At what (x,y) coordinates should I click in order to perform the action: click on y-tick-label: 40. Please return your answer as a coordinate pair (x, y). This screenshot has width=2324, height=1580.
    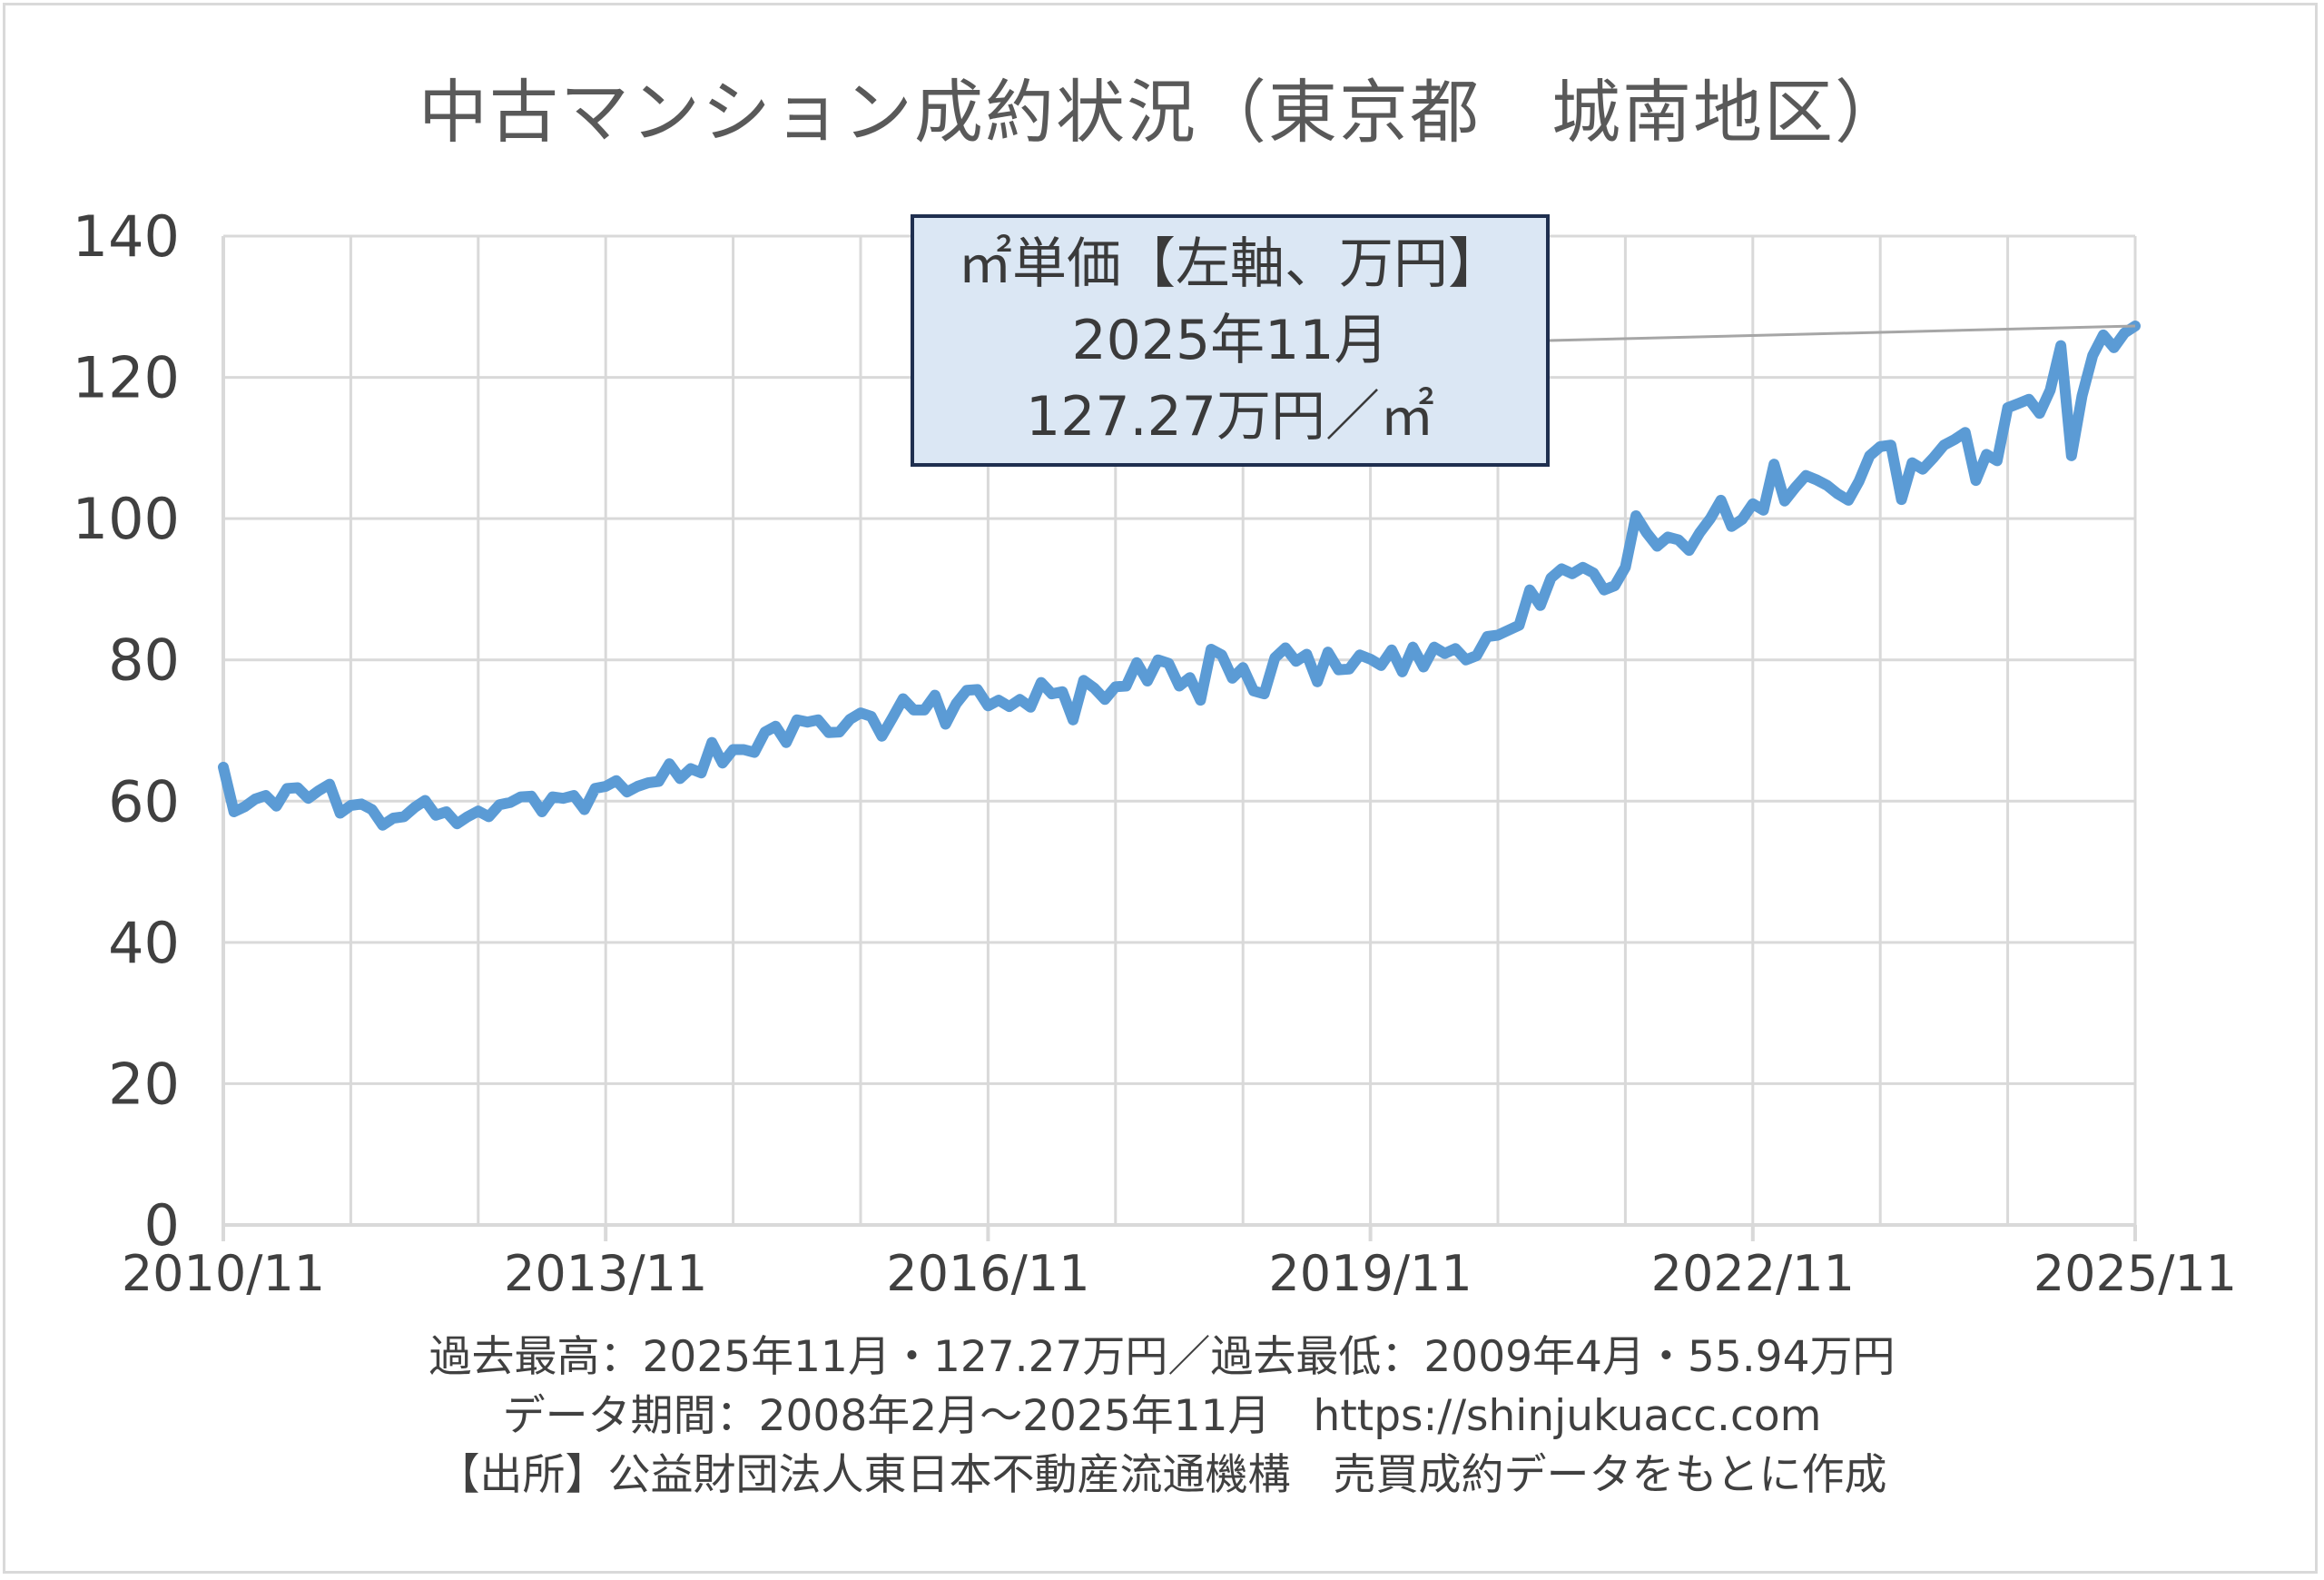
    Looking at the image, I should click on (144, 943).